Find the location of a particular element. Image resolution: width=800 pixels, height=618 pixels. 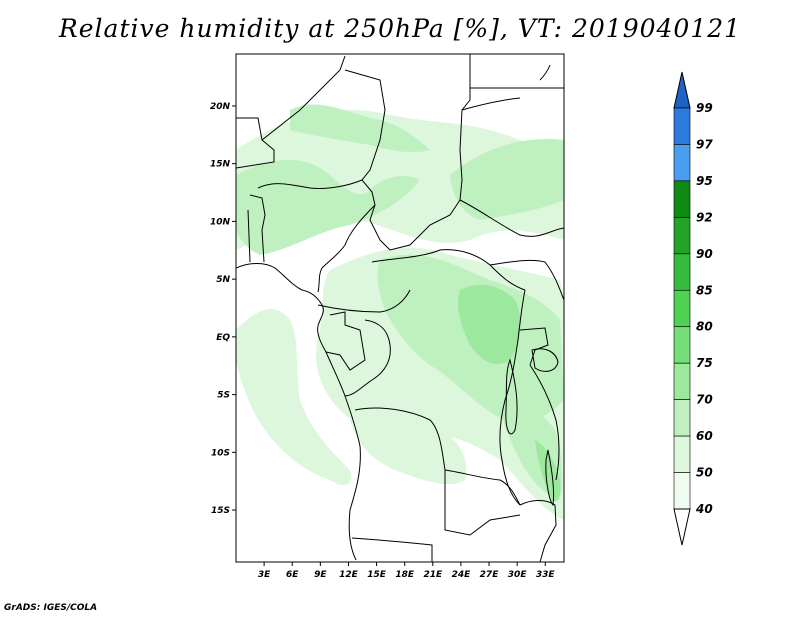

lat-tick-label: 5N is located at coordinates (223, 280).